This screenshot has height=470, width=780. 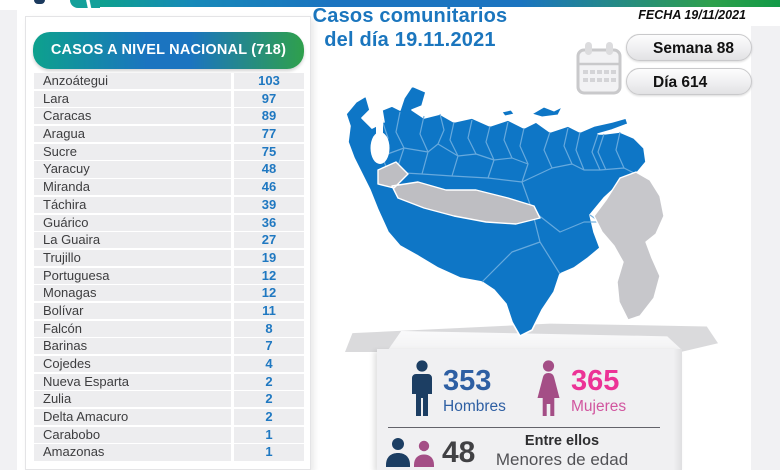 I want to click on table-row: Miranda 46, so click(x=169, y=187).